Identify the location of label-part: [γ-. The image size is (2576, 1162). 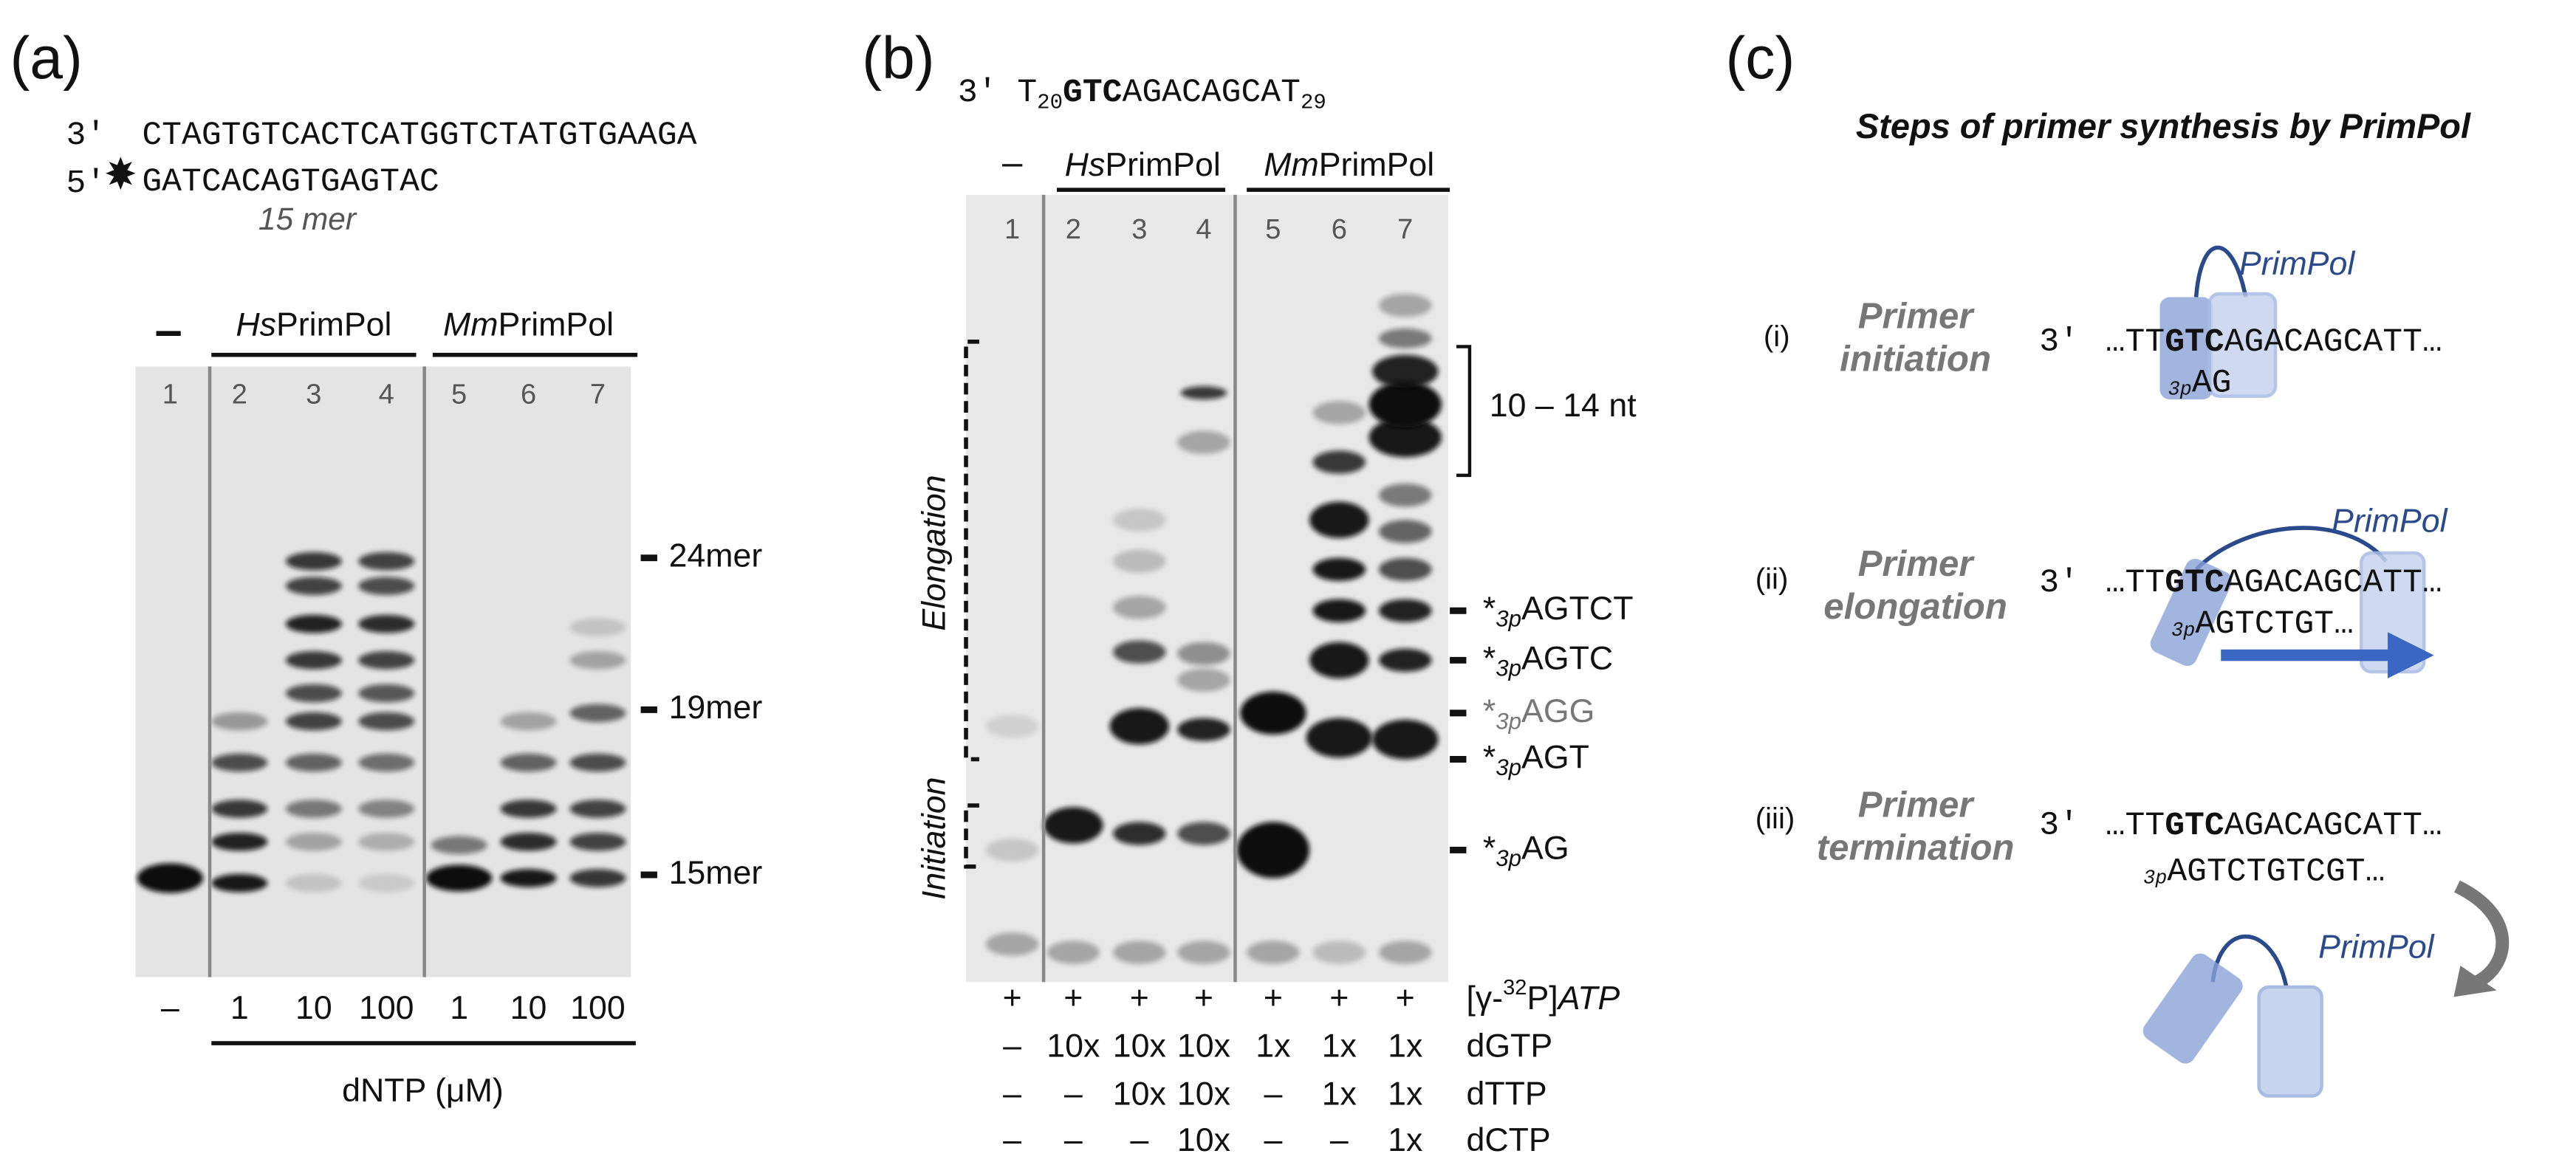
(1484, 998).